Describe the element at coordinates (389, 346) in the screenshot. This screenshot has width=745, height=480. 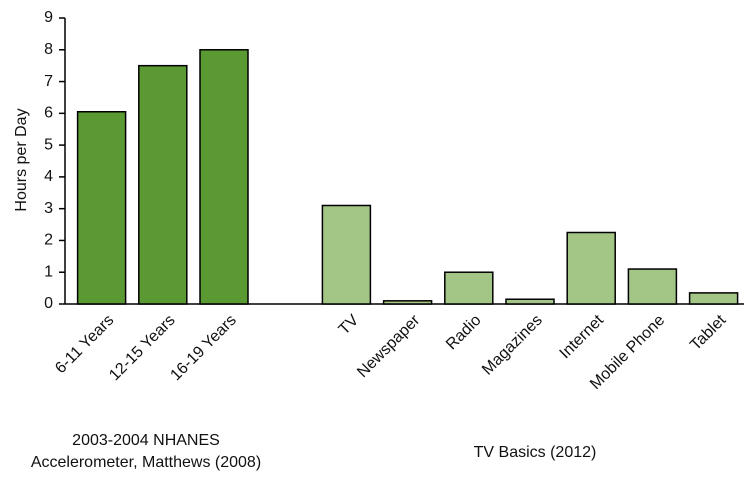
I see `x-tick-label: Newspaper` at that location.